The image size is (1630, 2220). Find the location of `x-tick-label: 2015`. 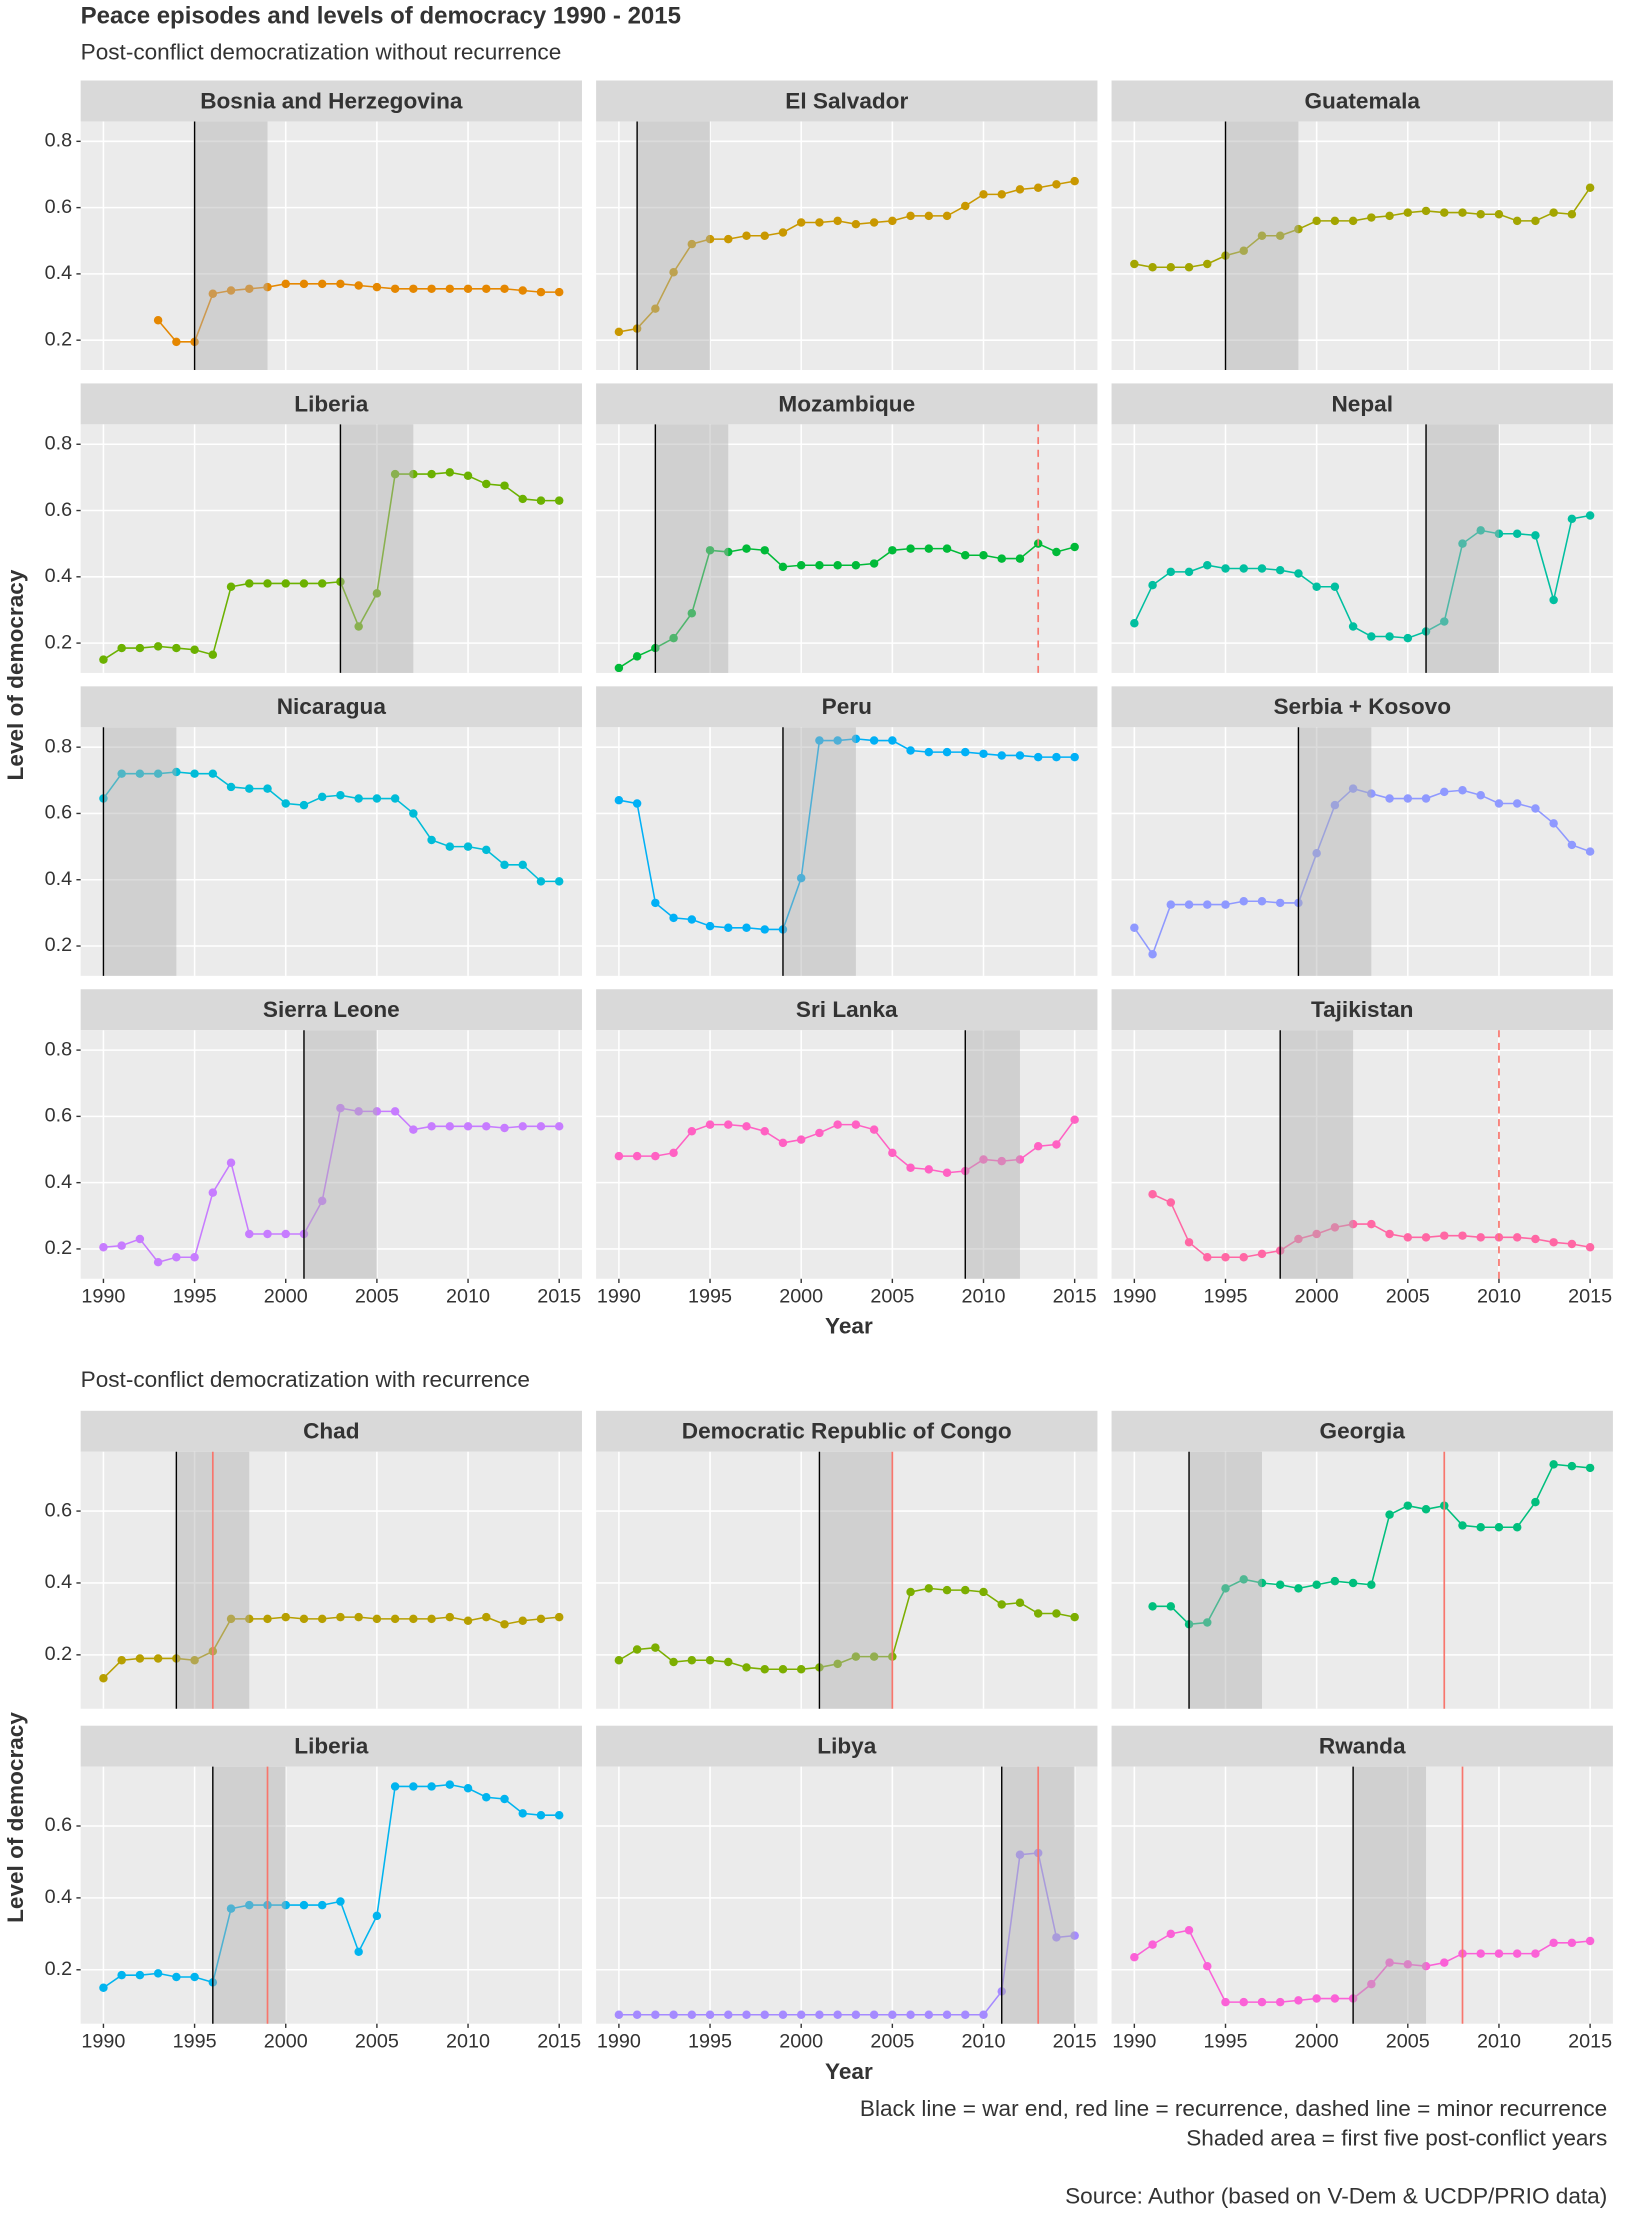

x-tick-label: 2015 is located at coordinates (559, 2041).